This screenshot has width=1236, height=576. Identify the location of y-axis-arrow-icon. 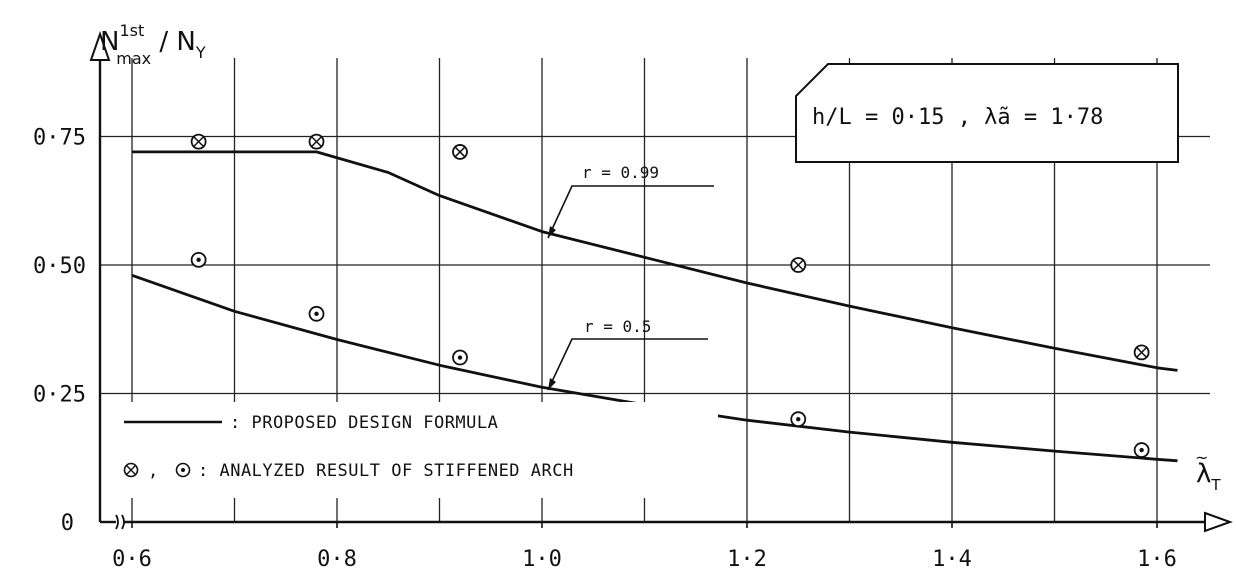
(100, 45).